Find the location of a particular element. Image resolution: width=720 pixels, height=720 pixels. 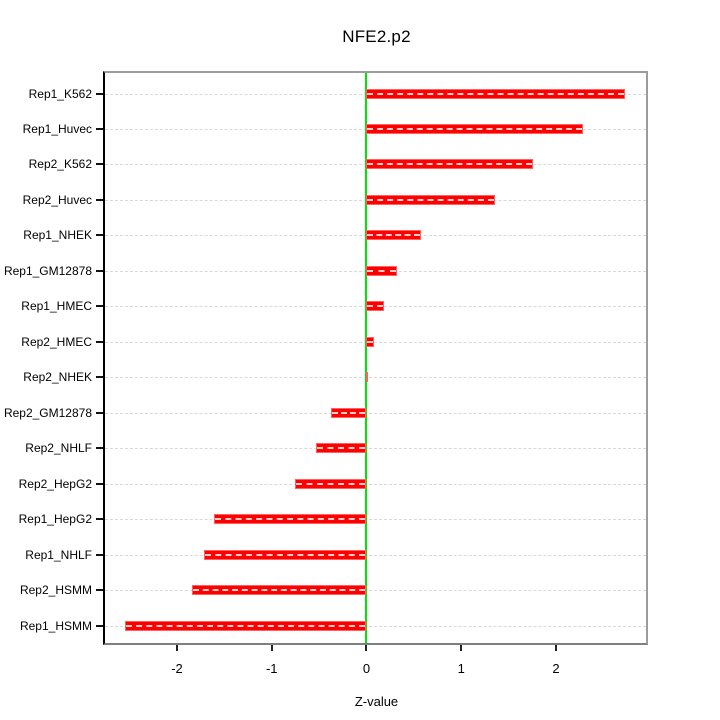

y-tick-label: Rep1_GM12878 is located at coordinates (47, 270).